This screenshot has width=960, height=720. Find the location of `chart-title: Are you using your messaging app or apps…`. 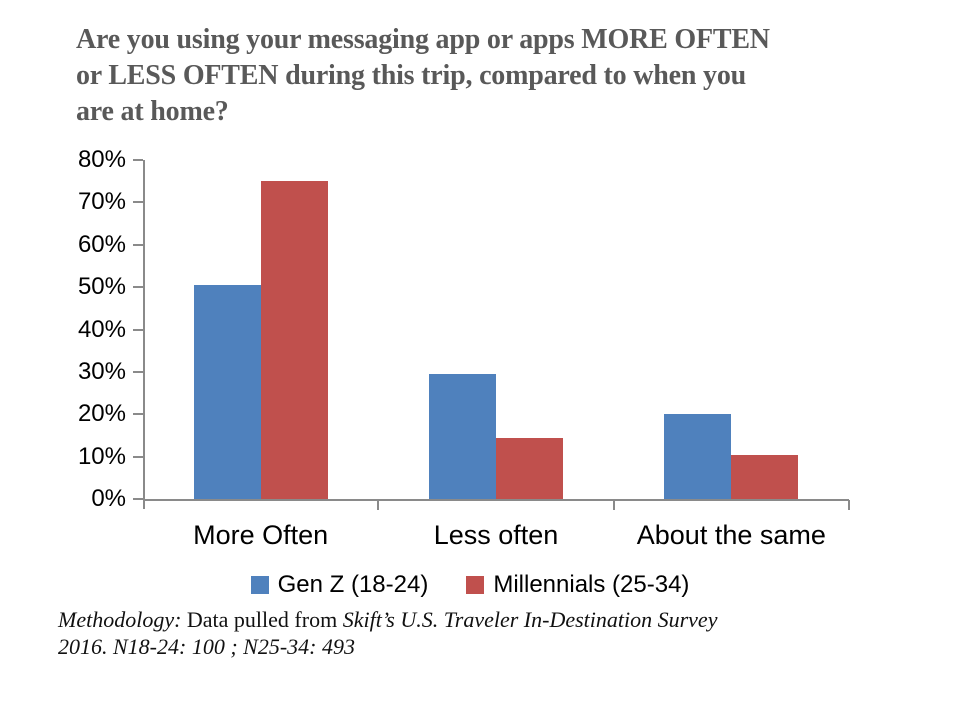

chart-title: Are you using your messaging app or apps… is located at coordinates (501, 76).